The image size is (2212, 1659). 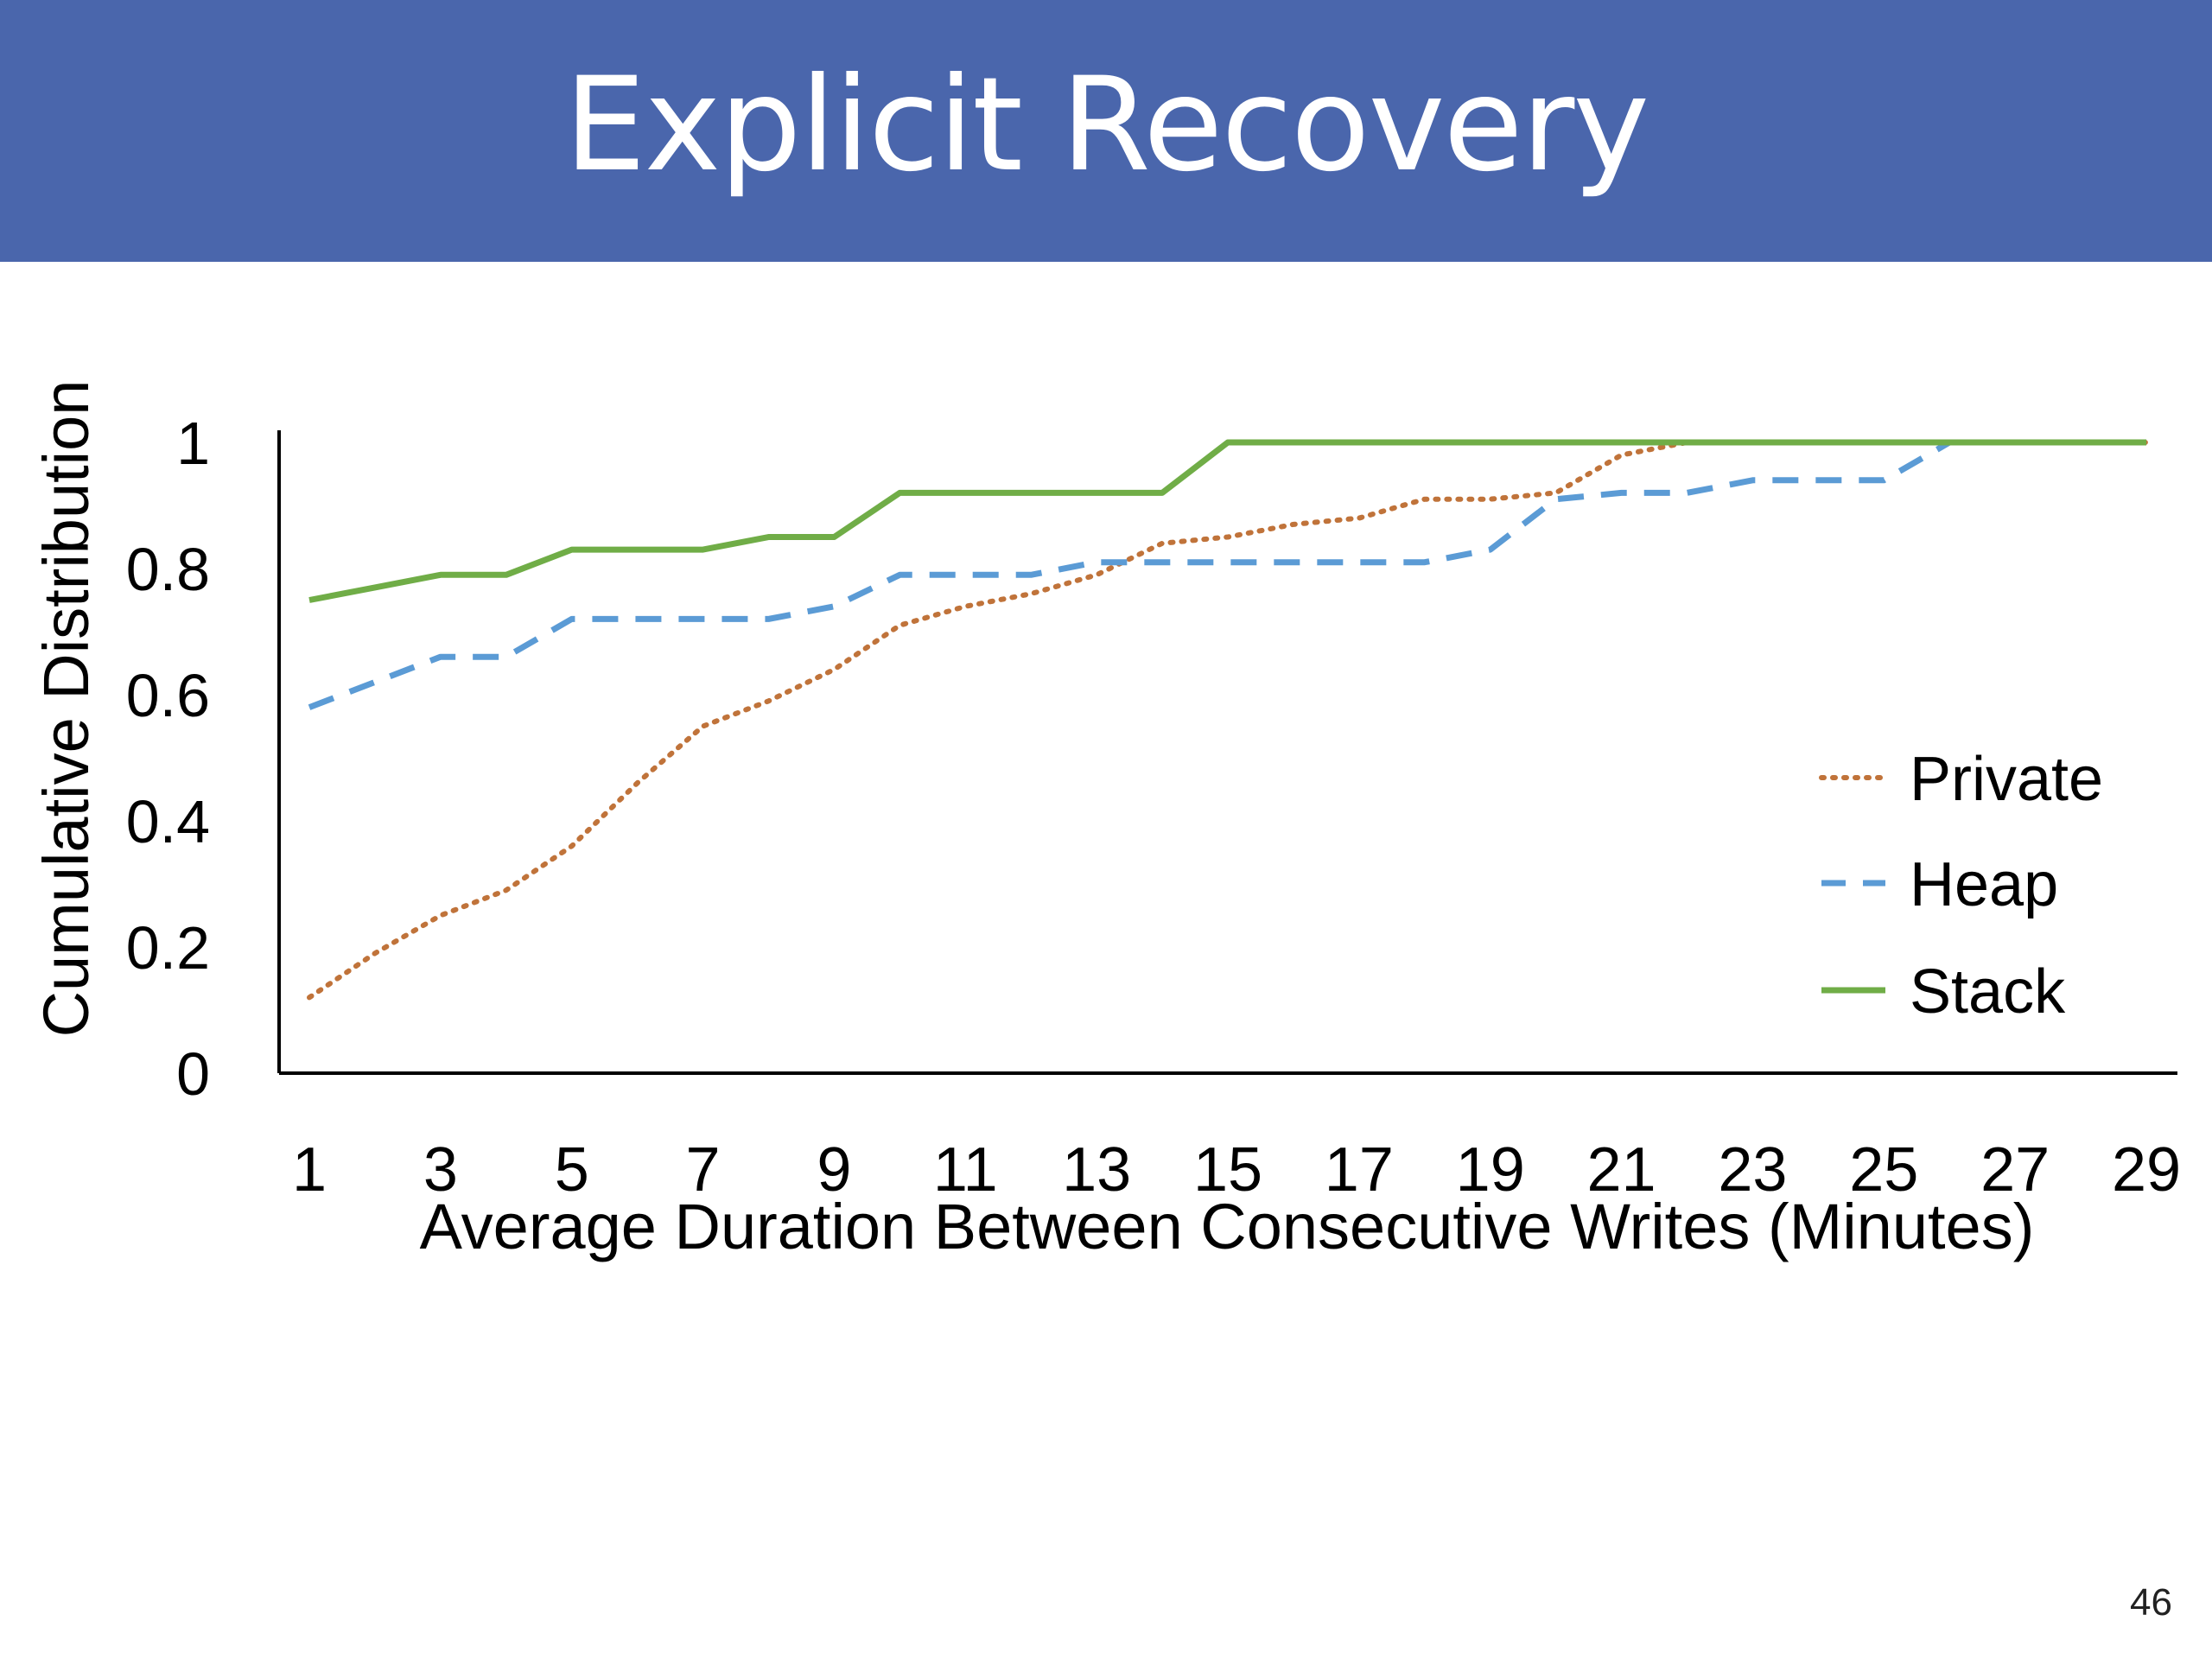 I want to click on slide-title: Explicit Recovery, so click(x=1106, y=125).